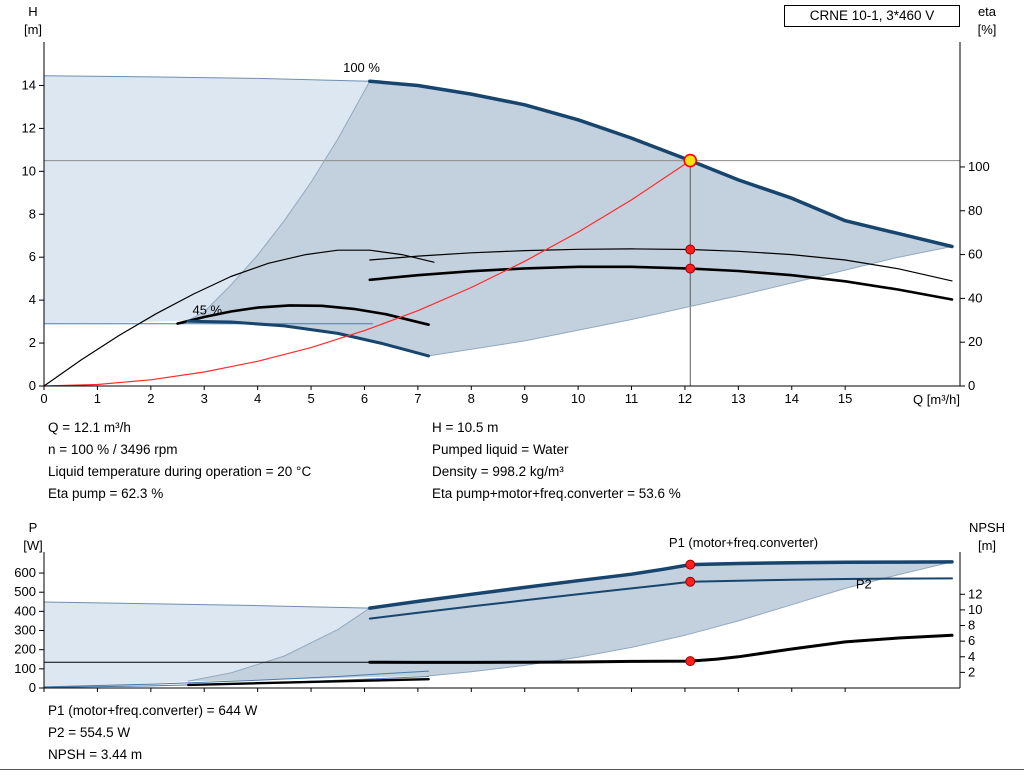 The image size is (1024, 781). I want to click on y-axis-left-title: P, so click(33, 527).